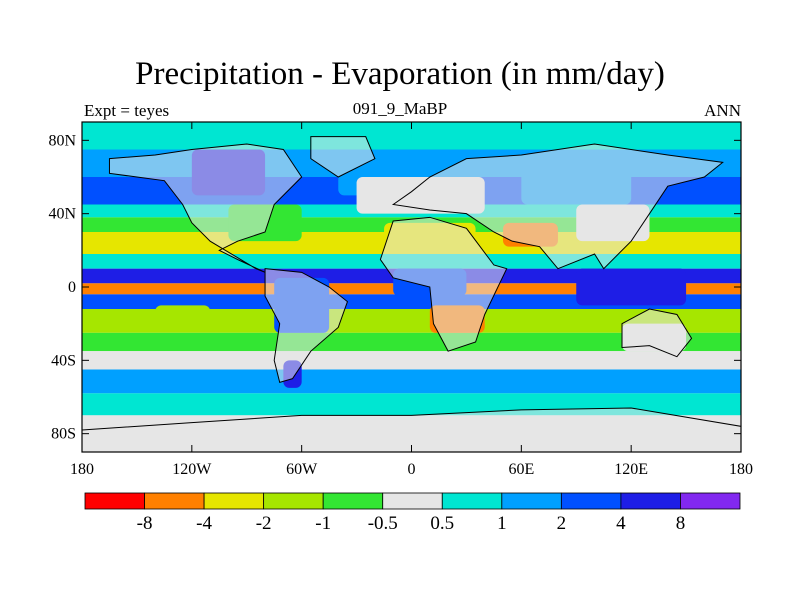 This screenshot has width=800, height=600. What do you see at coordinates (204, 523) in the screenshot?
I see `colorbar-level-label: -4` at bounding box center [204, 523].